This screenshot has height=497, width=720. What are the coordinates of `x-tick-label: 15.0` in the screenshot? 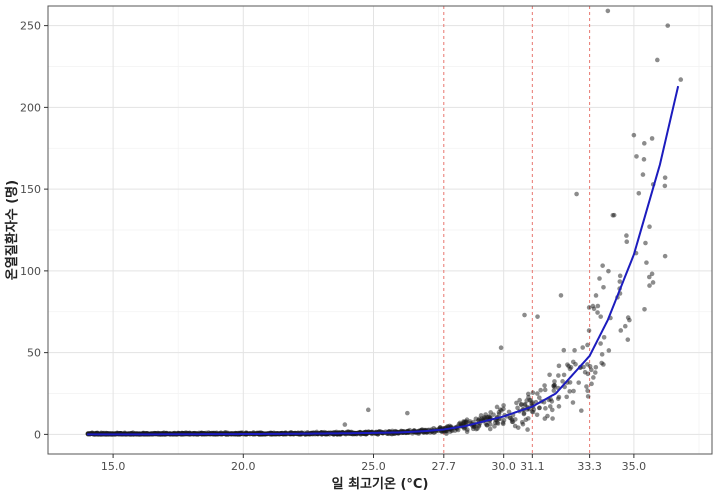 It's located at (113, 466).